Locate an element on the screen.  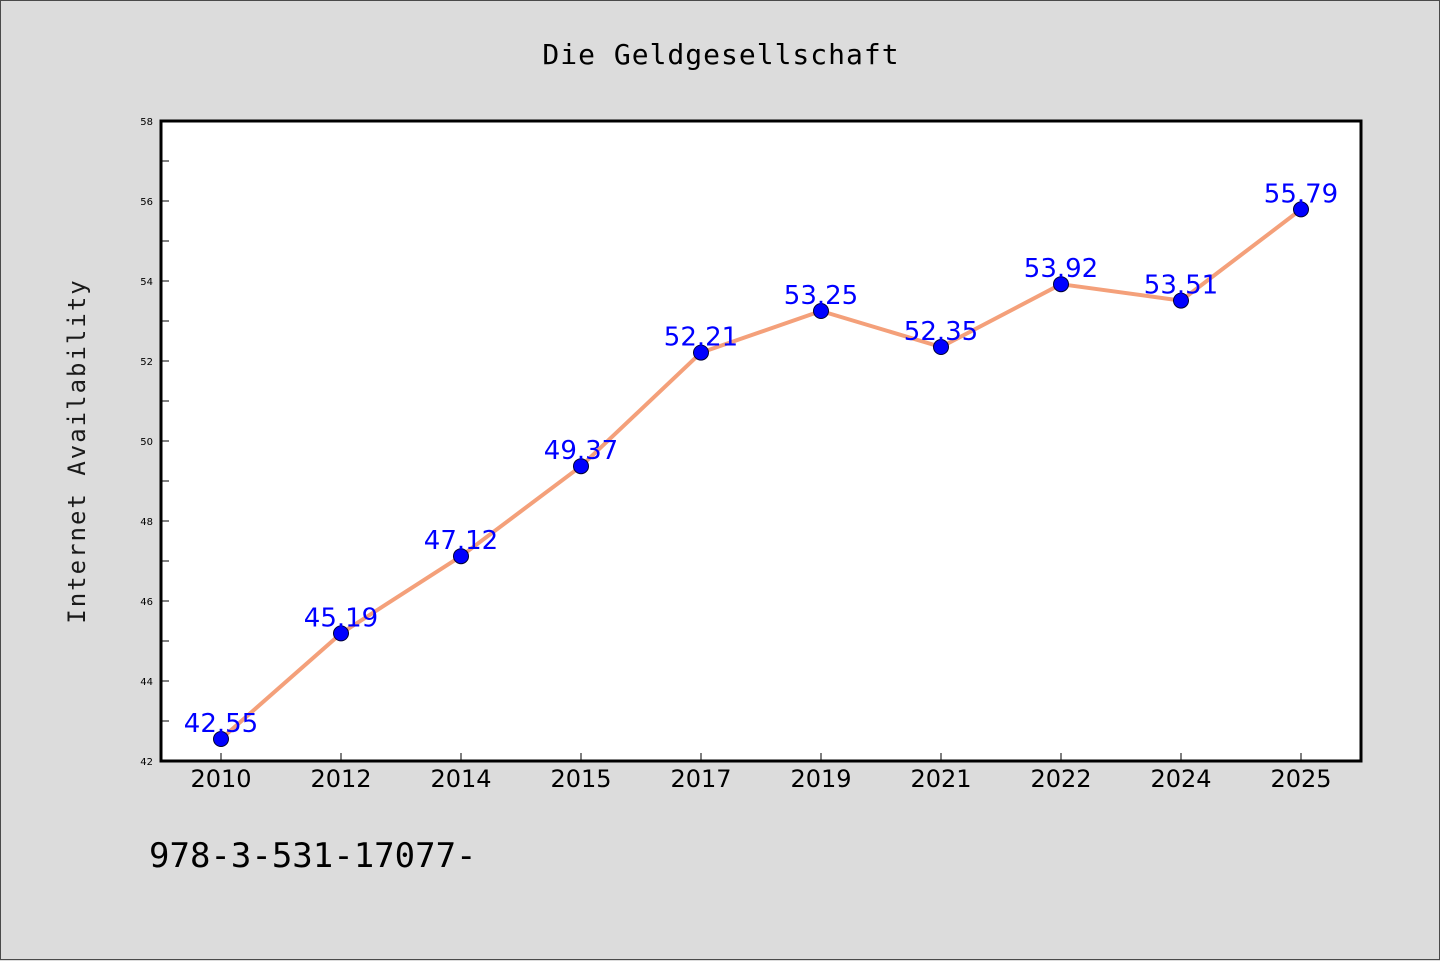
x-tick-label: 2025 is located at coordinates (1300, 779).